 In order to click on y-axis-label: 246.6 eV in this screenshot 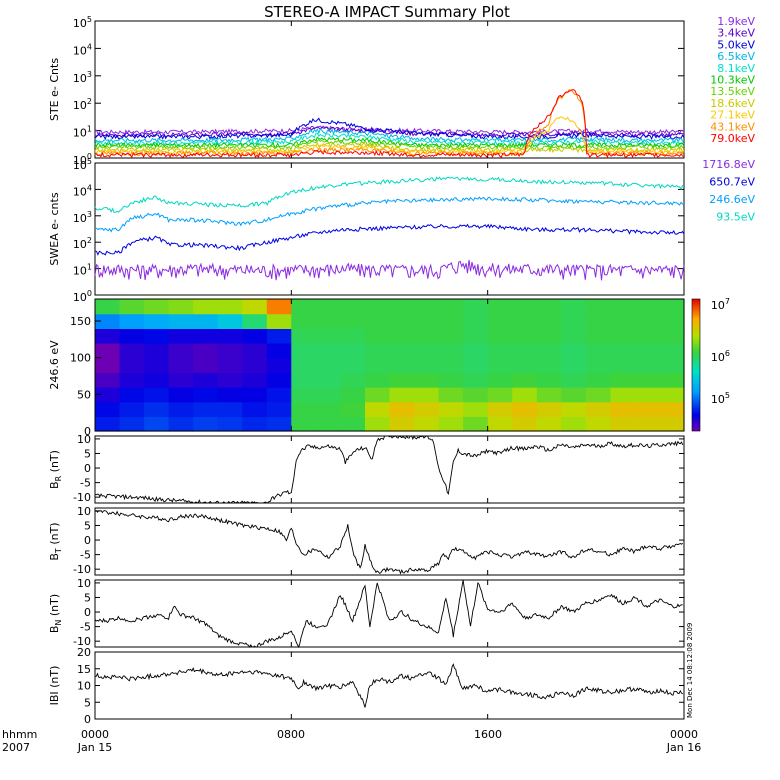, I will do `click(54, 365)`.